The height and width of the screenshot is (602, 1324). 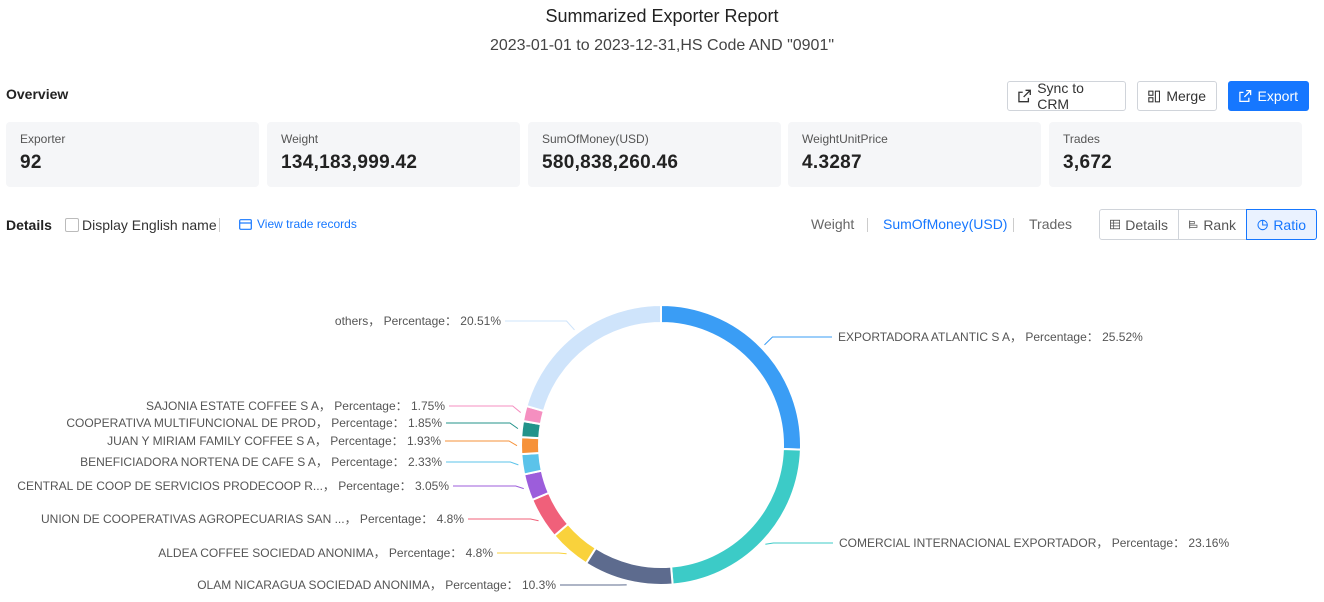 I want to click on merge-button: Merge, so click(x=1177, y=96).